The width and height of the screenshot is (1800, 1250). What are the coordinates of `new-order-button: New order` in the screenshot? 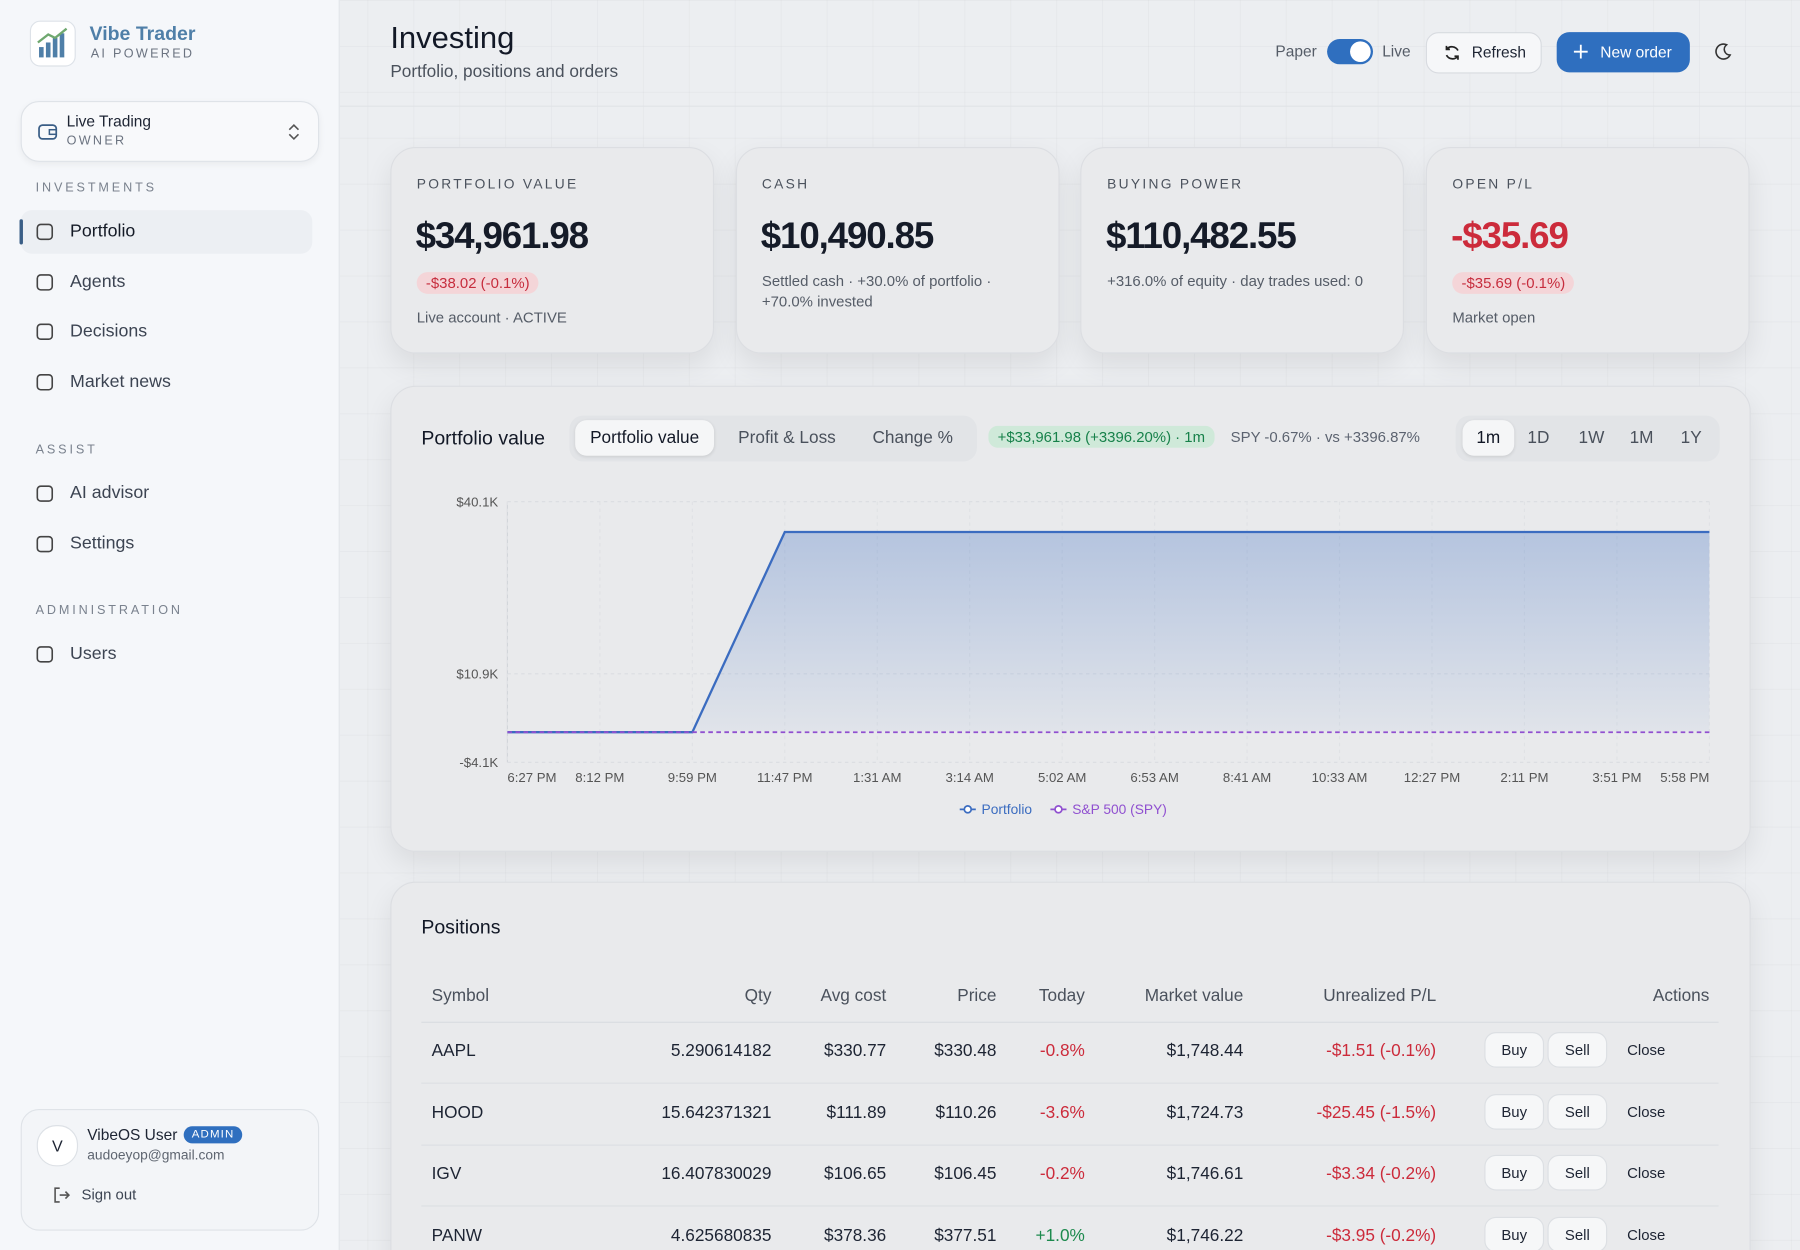 It's located at (1623, 52).